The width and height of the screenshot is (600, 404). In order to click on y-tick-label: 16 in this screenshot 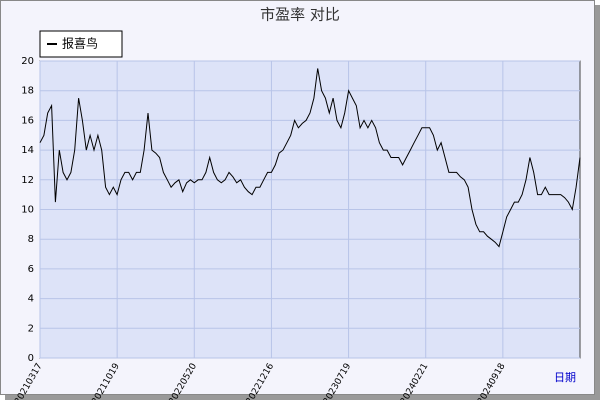, I will do `click(27, 120)`.